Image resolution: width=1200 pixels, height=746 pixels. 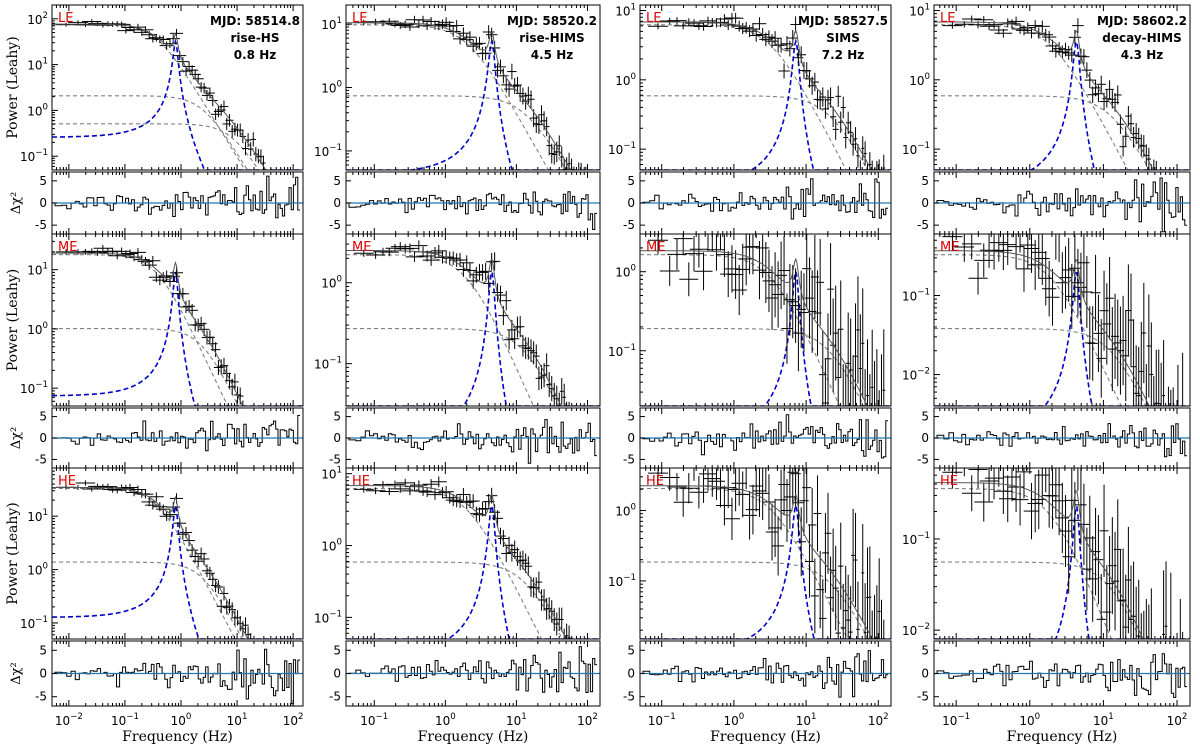 What do you see at coordinates (65, 18) in the screenshot?
I see `instrument-label: LE` at bounding box center [65, 18].